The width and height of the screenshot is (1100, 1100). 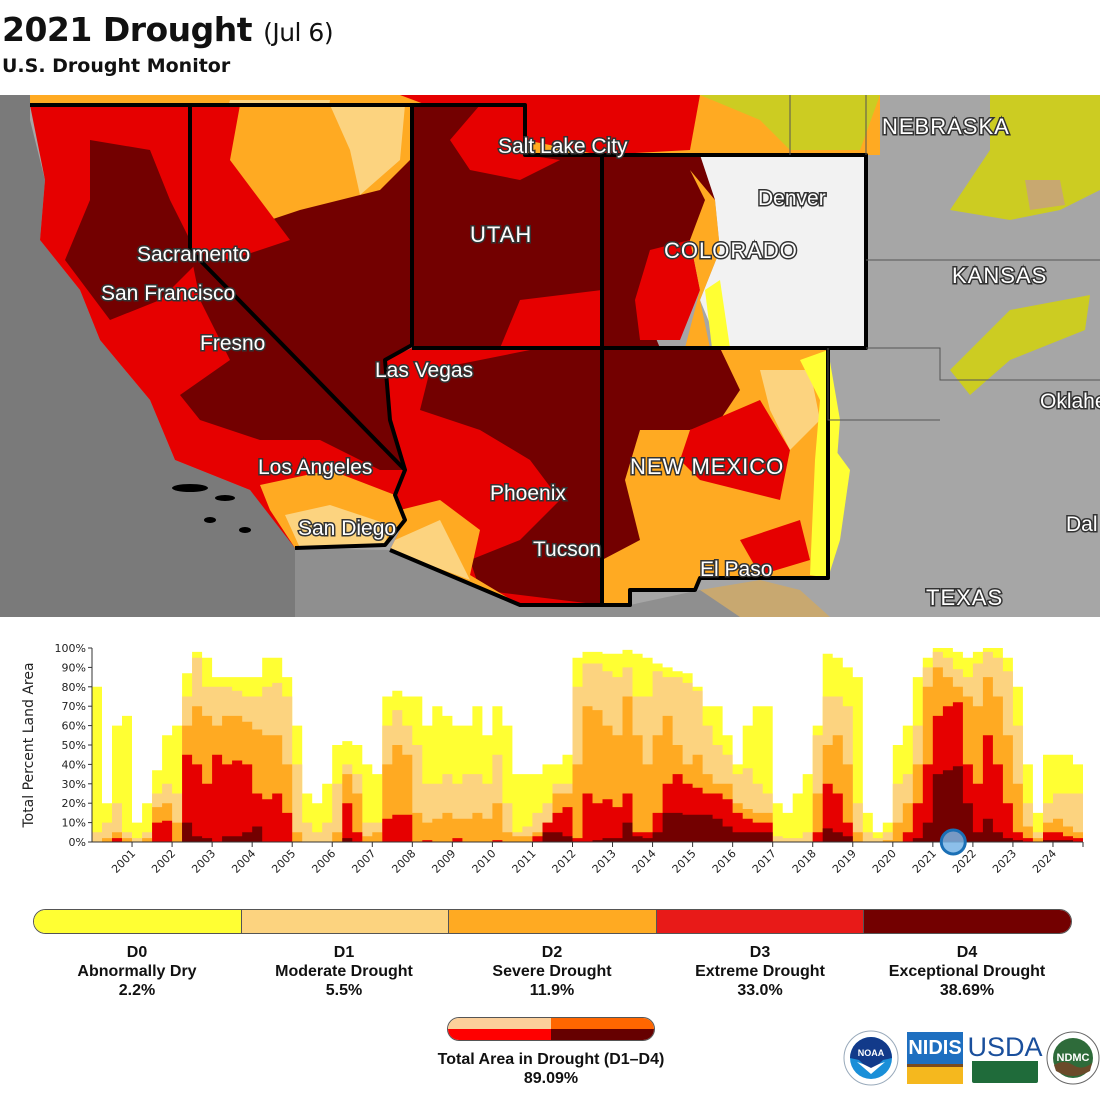 What do you see at coordinates (552, 952) in the screenshot?
I see `legend-code: D2` at bounding box center [552, 952].